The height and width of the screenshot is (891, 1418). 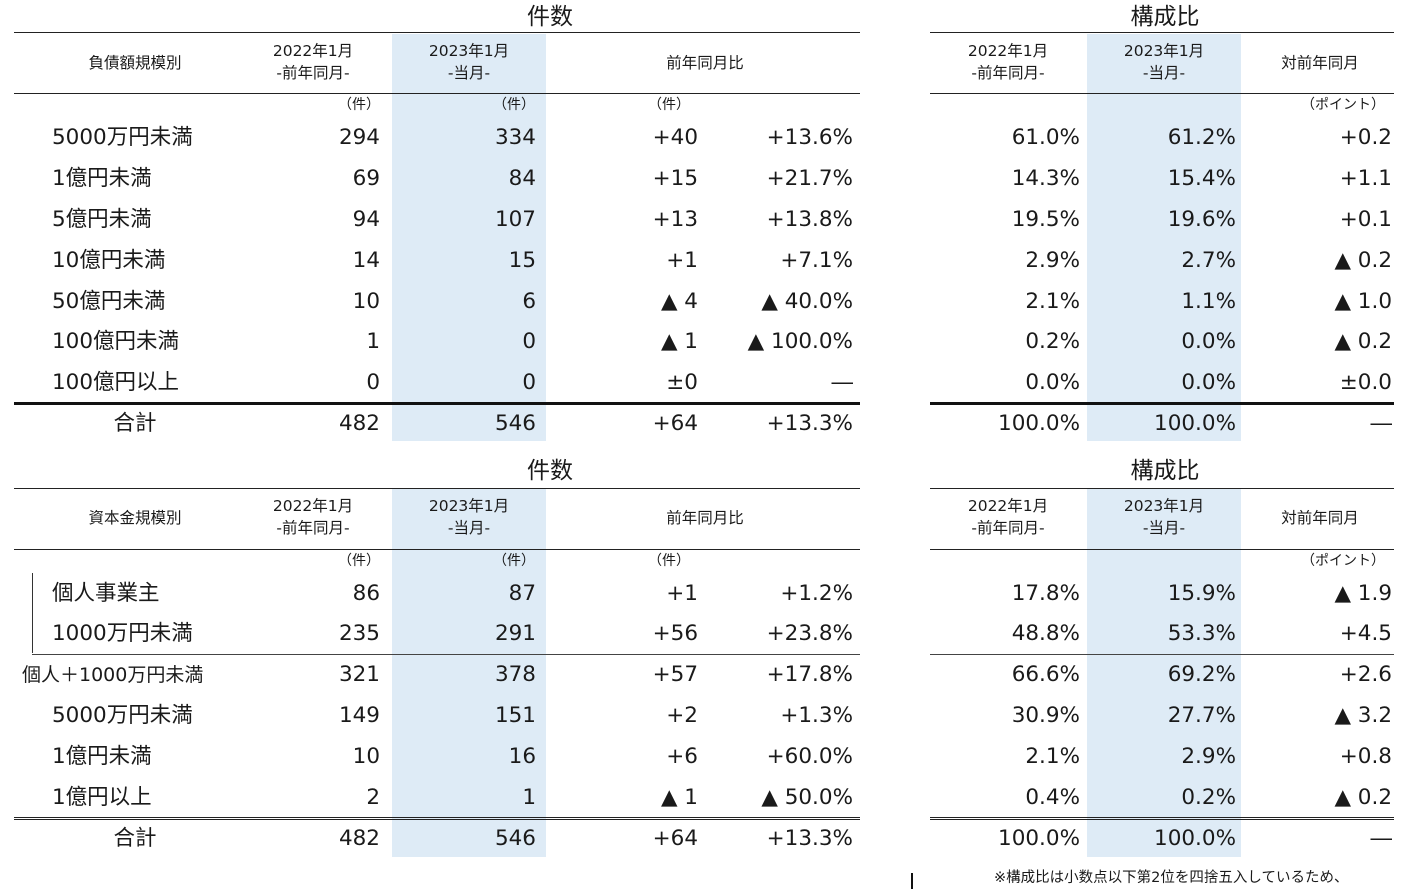 What do you see at coordinates (1201, 137) in the screenshot?
I see `ratio-current-value: 61.2%` at bounding box center [1201, 137].